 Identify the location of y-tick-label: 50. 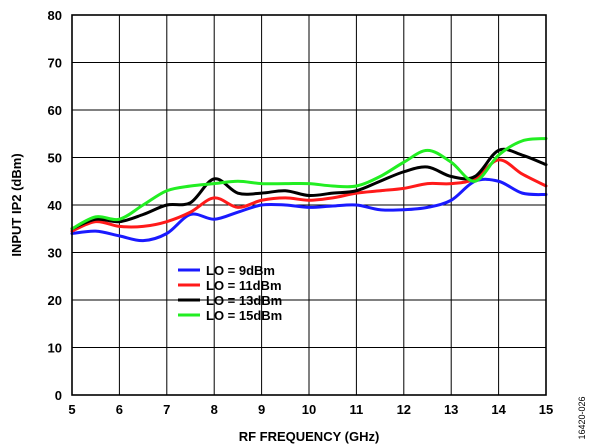
(55, 158).